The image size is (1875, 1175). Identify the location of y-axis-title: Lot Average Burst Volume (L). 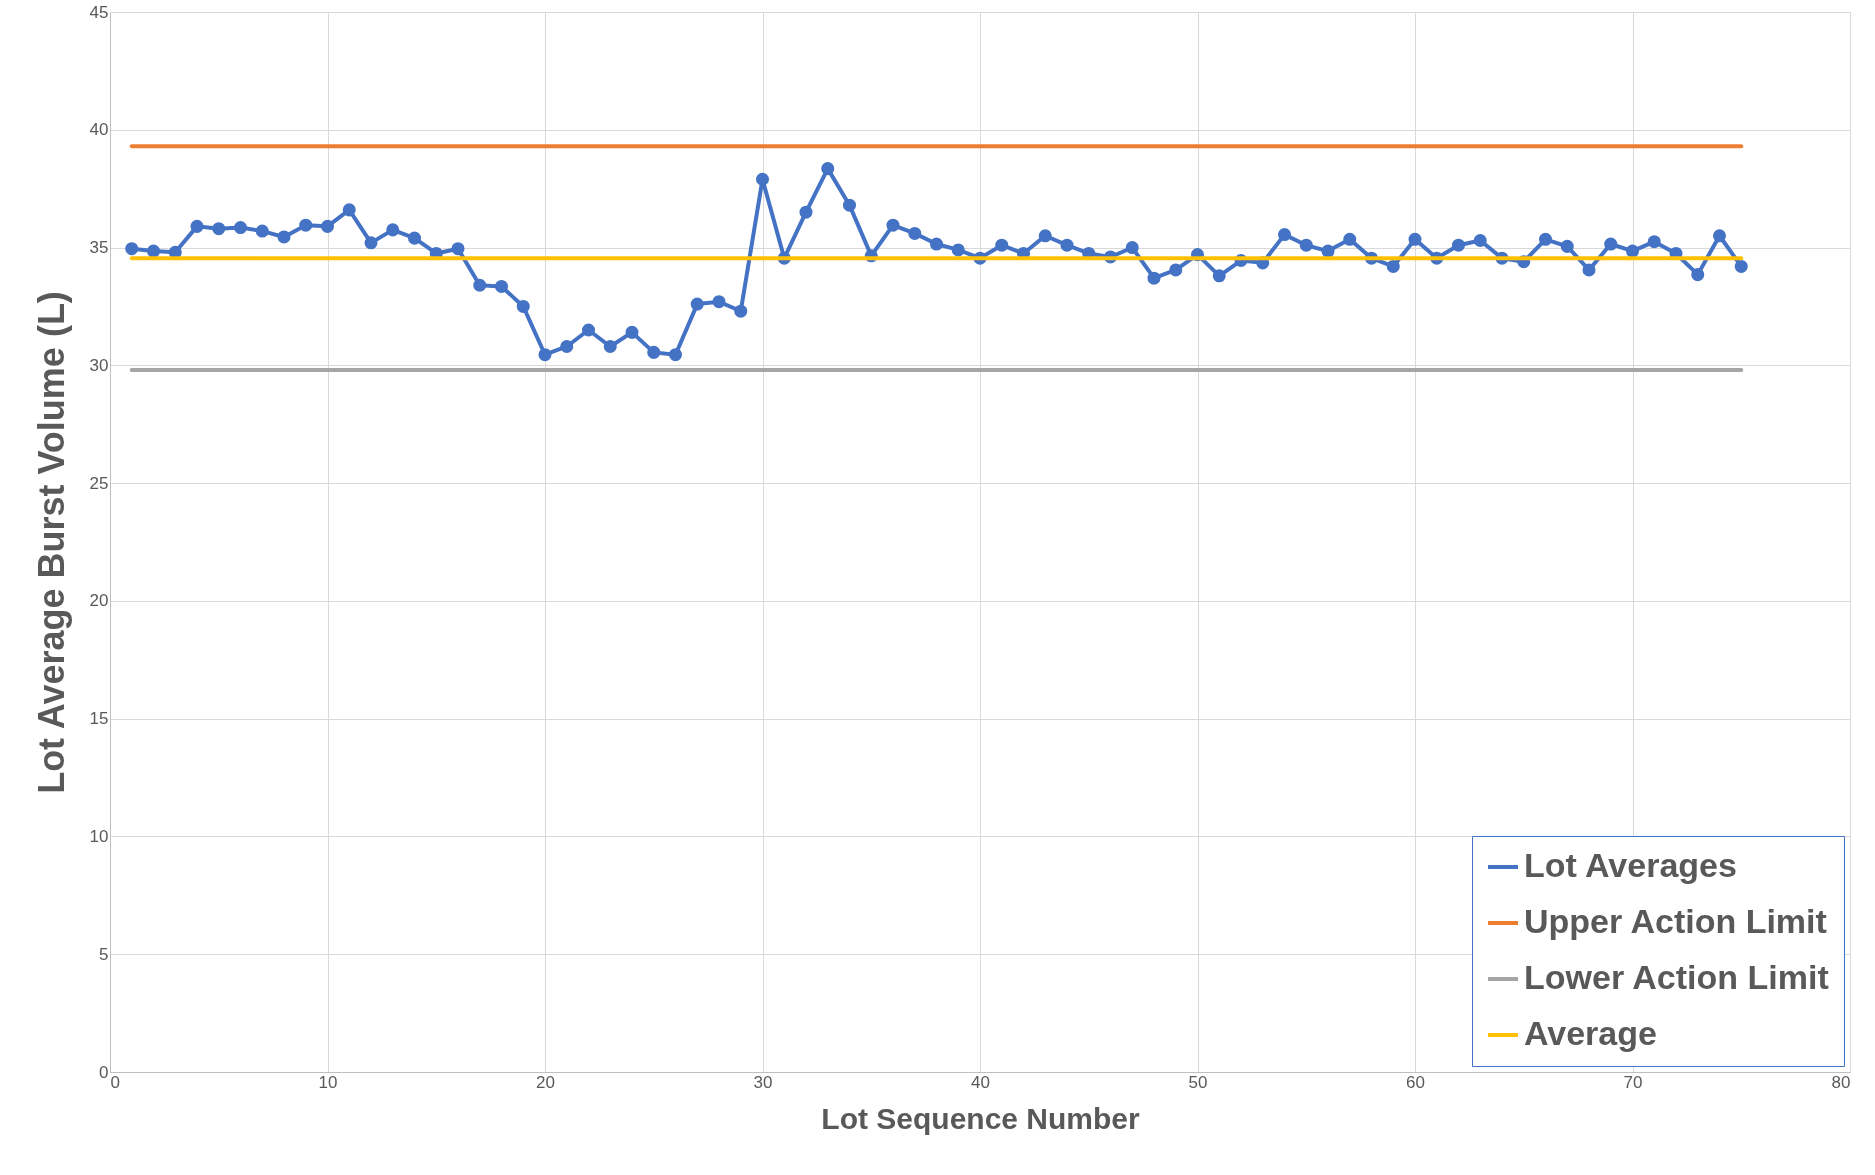
(51, 542).